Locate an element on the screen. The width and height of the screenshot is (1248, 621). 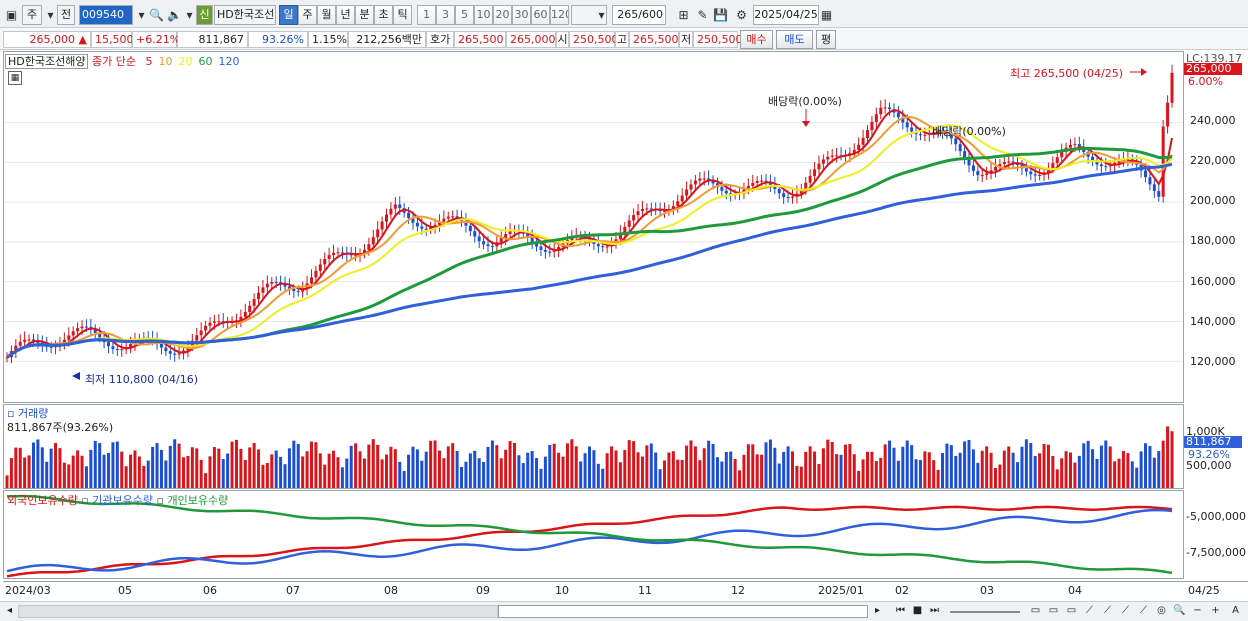
zoom-slider is located at coordinates (985, 612).